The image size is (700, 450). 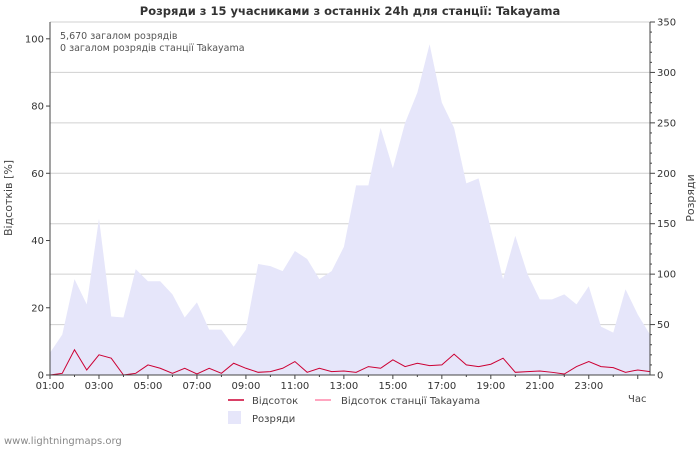 I want to click on legend-percent-label: Відсоток, so click(x=275, y=401).